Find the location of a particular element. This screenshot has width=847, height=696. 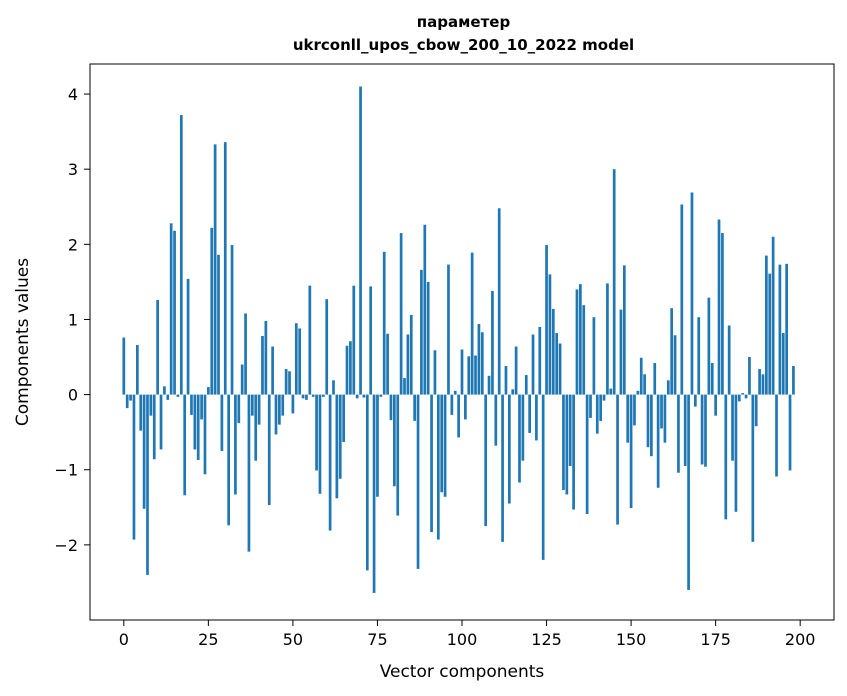

y-tick-label: 0 is located at coordinates (73, 395).